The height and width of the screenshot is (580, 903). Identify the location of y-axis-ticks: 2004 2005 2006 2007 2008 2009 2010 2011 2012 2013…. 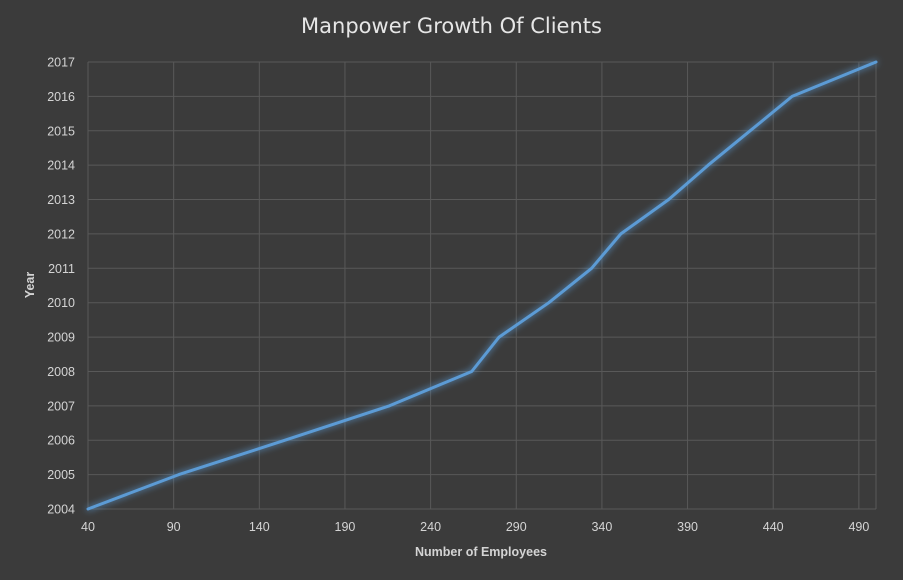
(61, 286).